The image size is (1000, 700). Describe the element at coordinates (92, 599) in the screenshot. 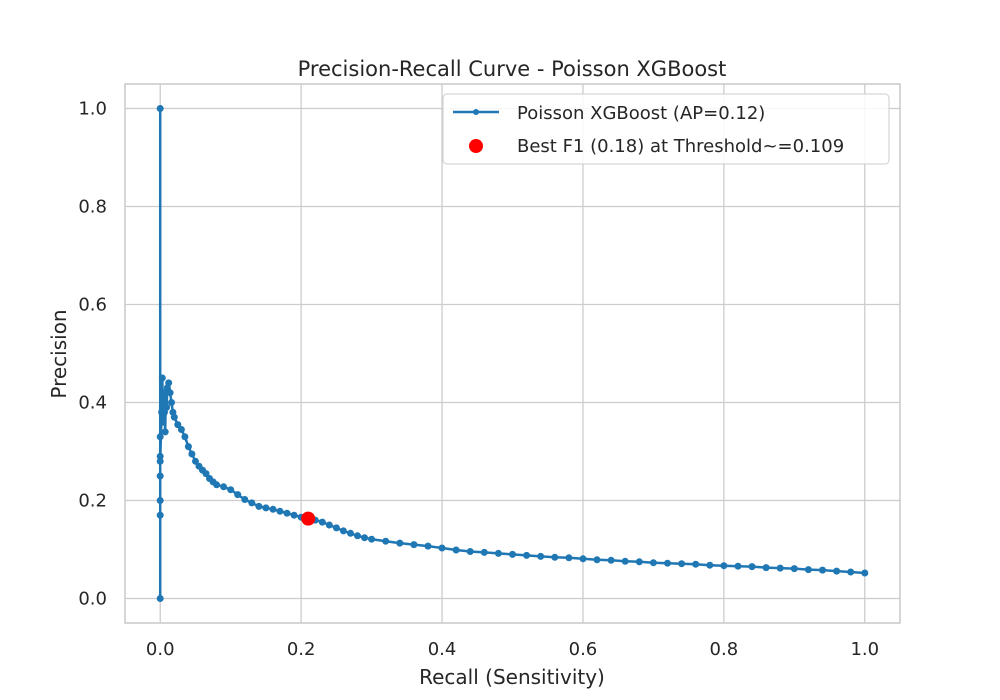

I see `y-tick-label: 0.0` at that location.